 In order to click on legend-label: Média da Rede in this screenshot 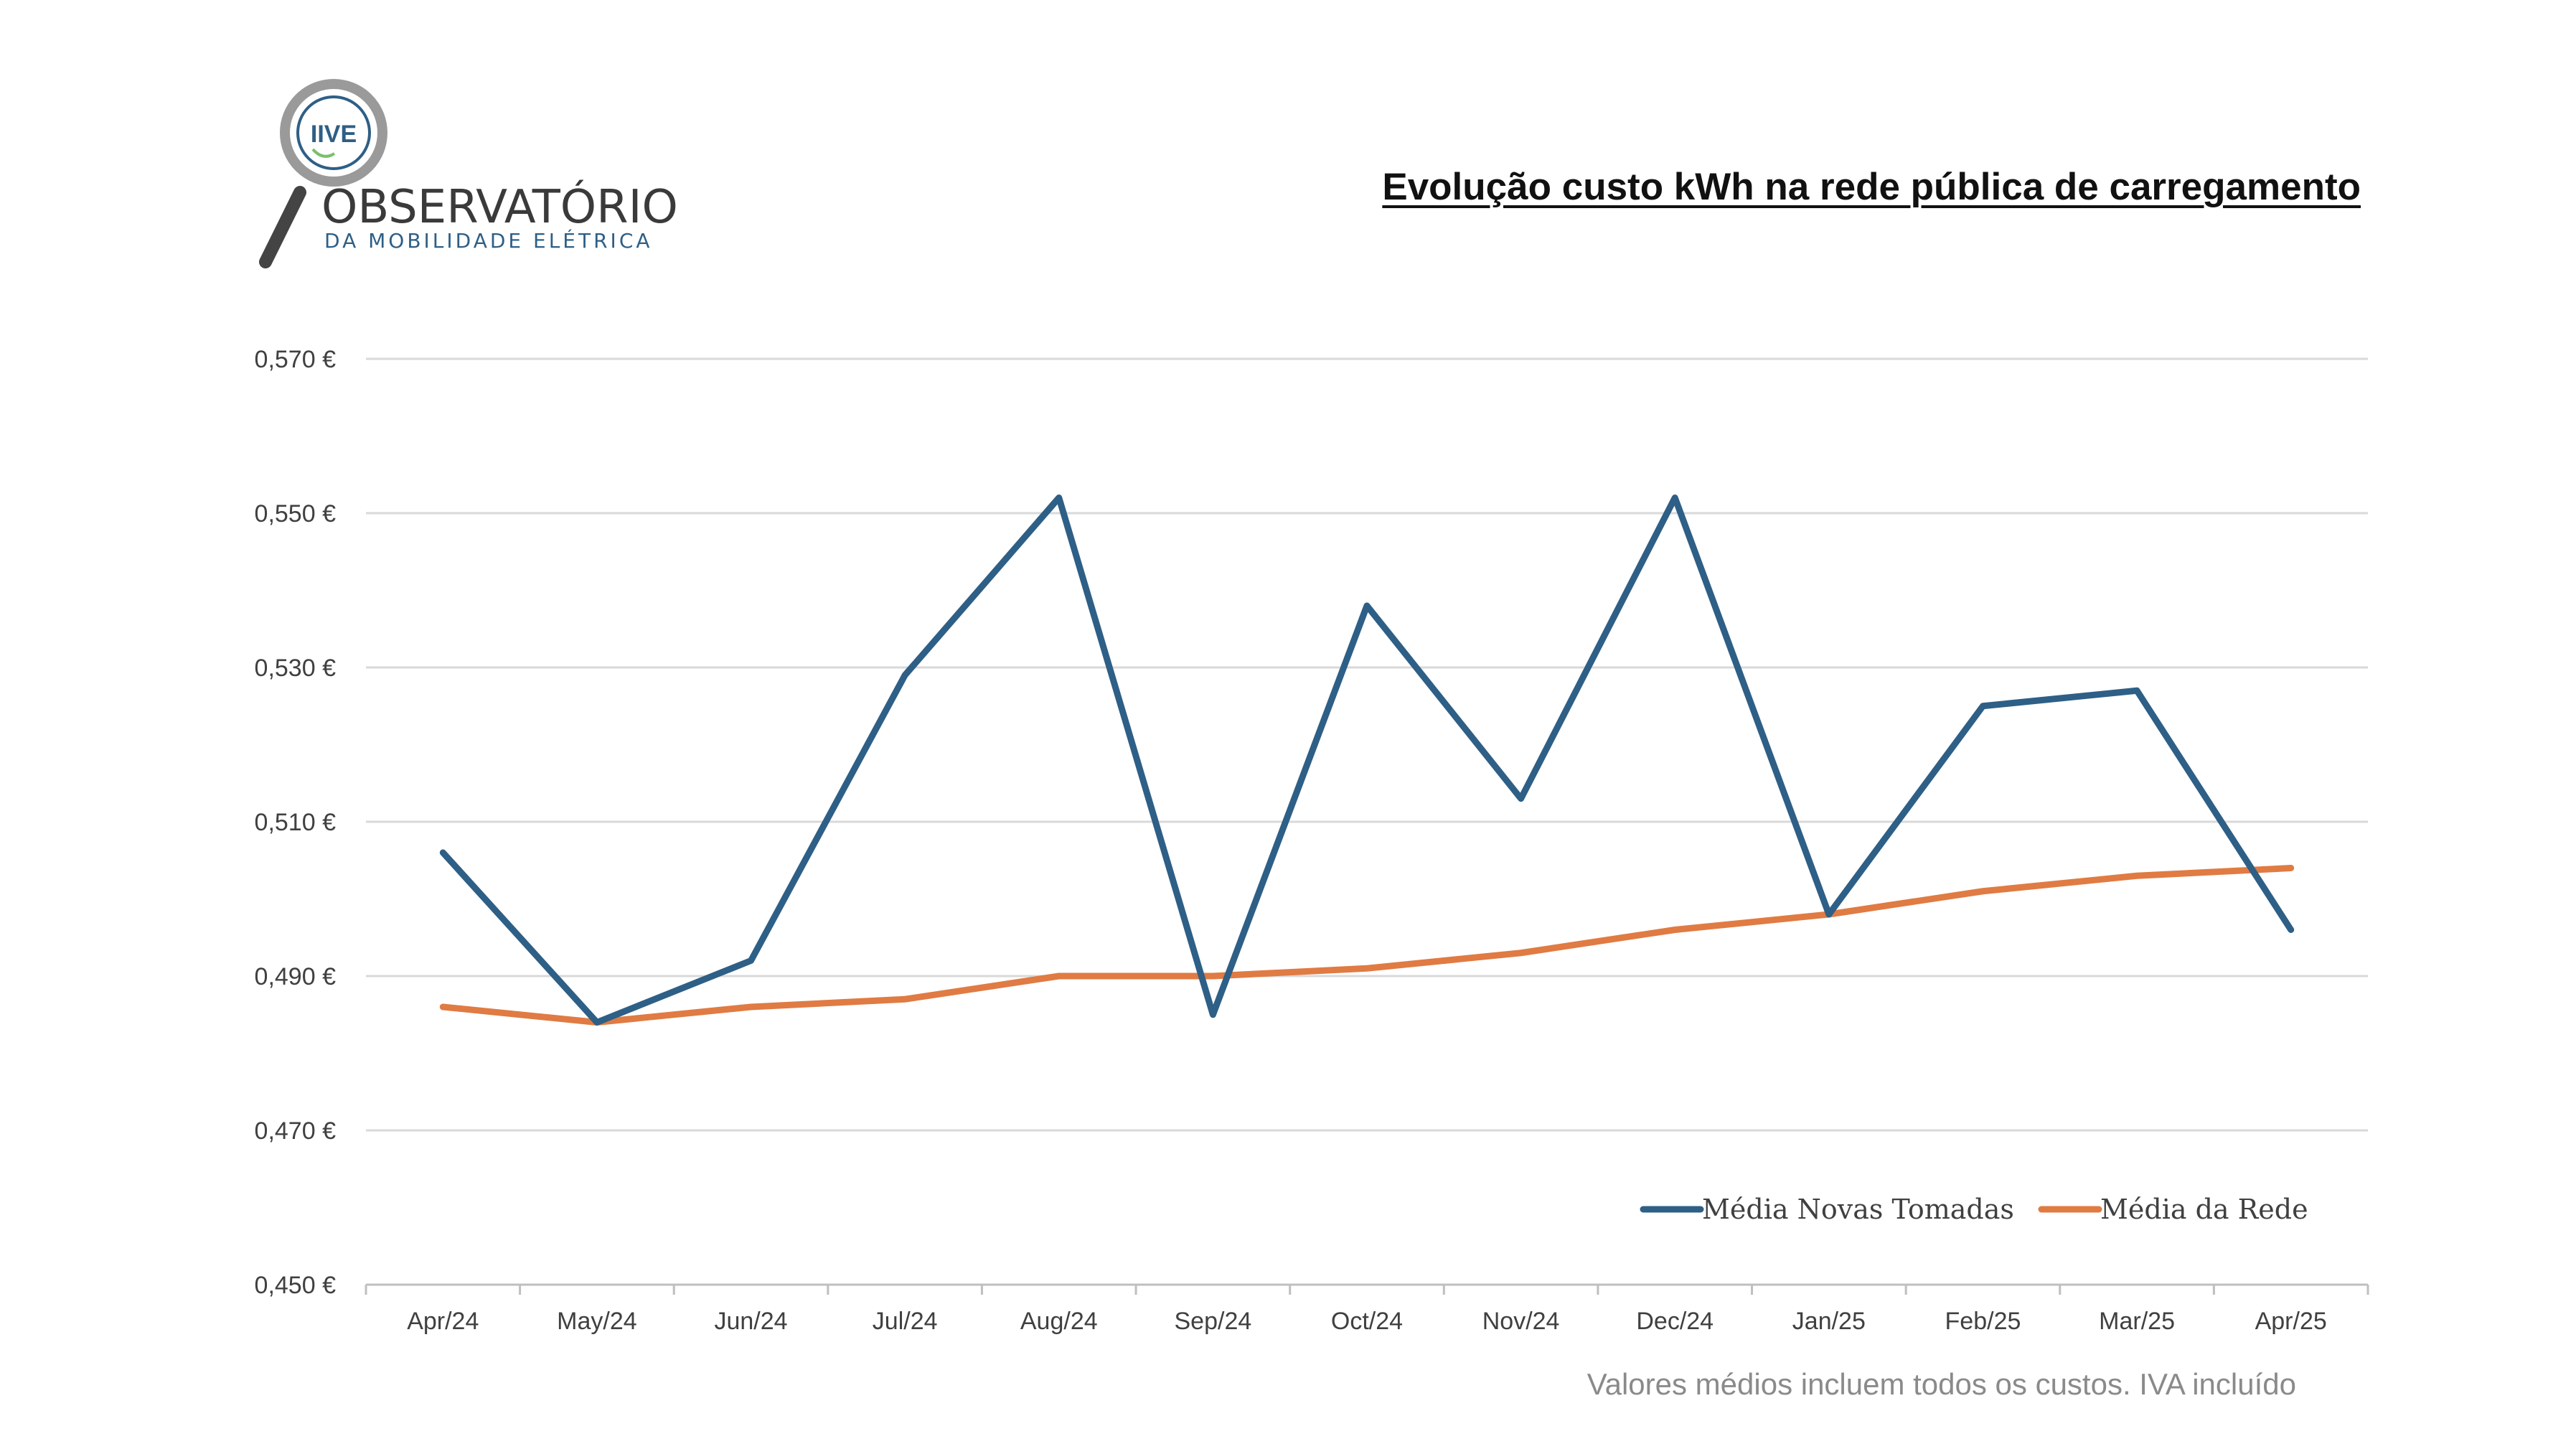, I will do `click(2204, 1209)`.